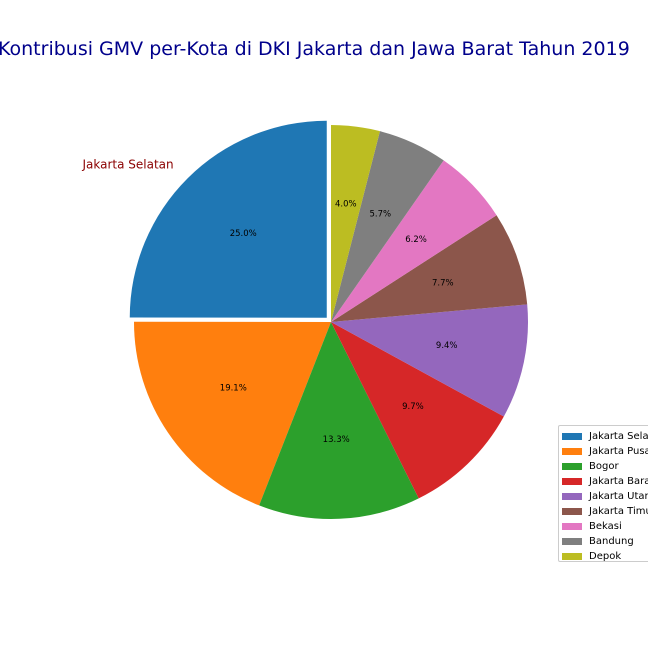 The width and height of the screenshot is (648, 648). Describe the element at coordinates (413, 407) in the screenshot. I see `pie-pct-label-jakarta-barat: 9.7%` at that location.